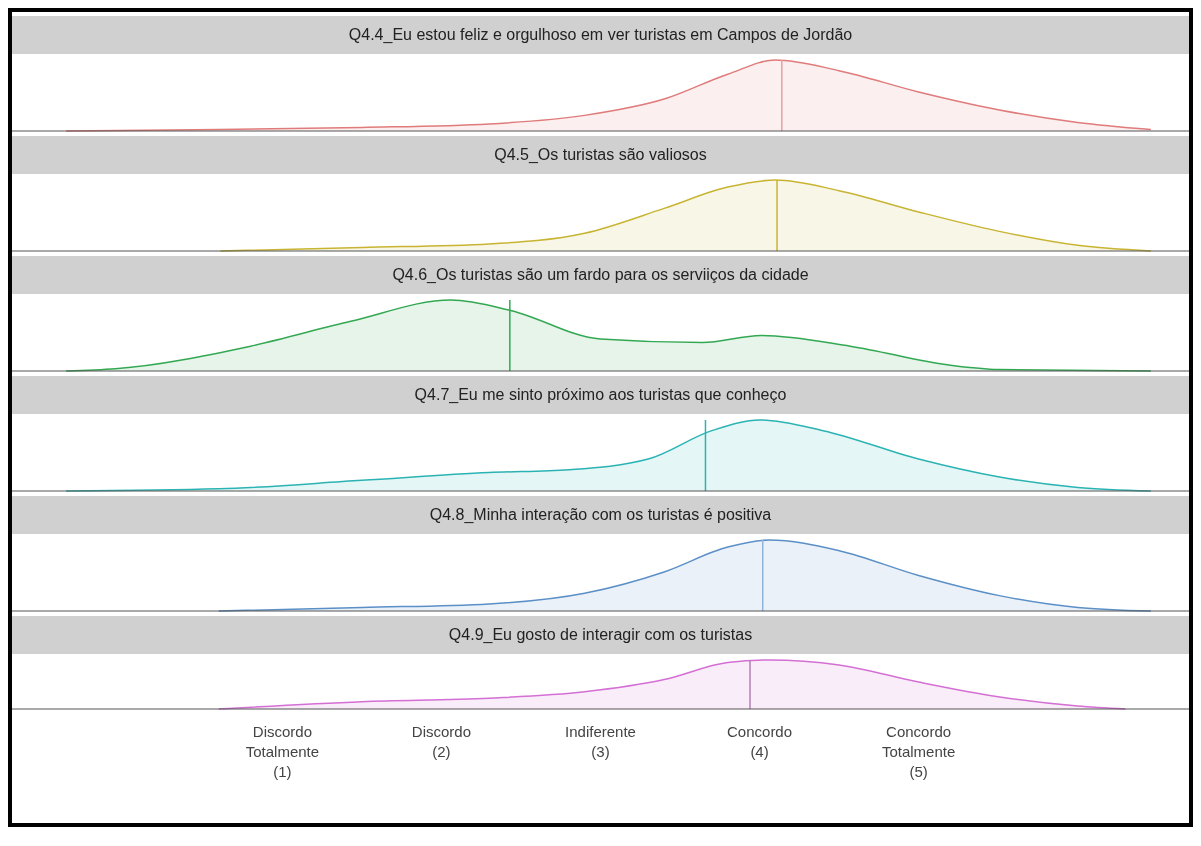  What do you see at coordinates (282, 751) in the screenshot?
I see `x-tick-label: Discordo Totalmente (1)` at bounding box center [282, 751].